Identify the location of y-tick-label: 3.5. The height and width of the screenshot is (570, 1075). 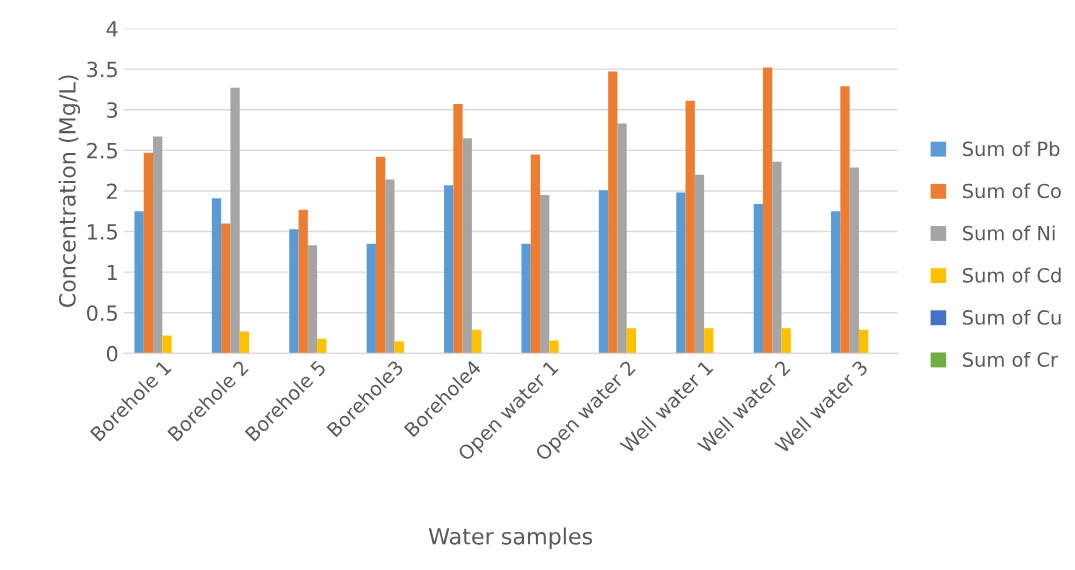
(102, 69).